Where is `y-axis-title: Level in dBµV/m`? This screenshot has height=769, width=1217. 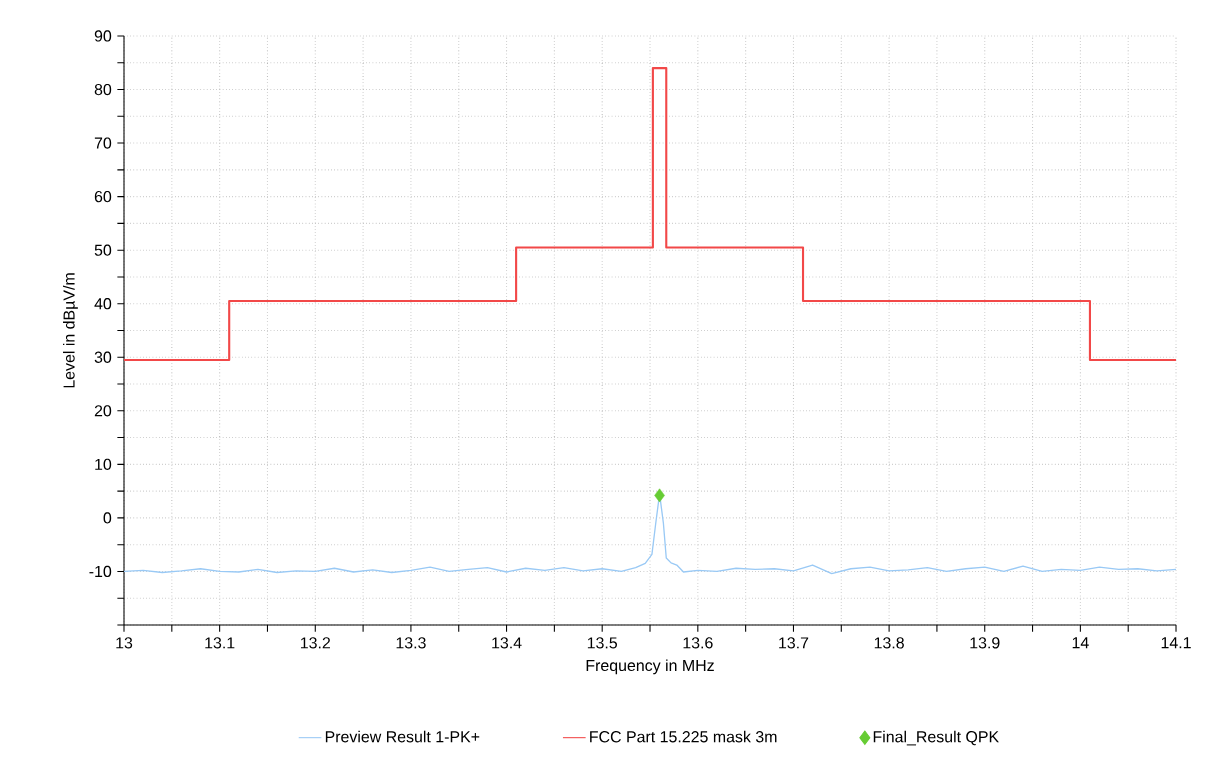
y-axis-title: Level in dBµV/m is located at coordinates (70, 330).